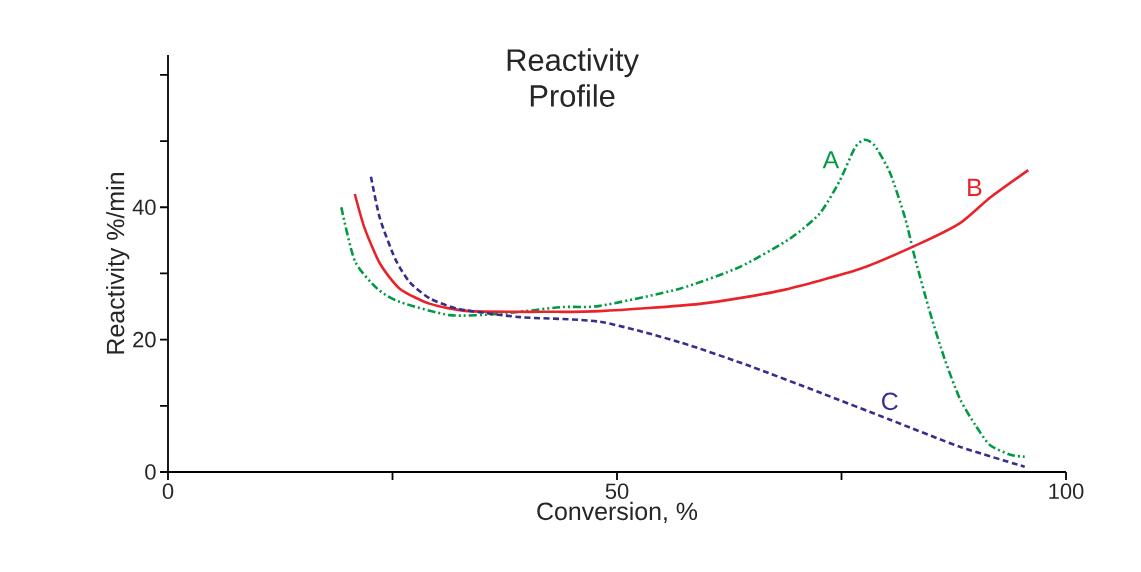 This screenshot has width=1141, height=572. I want to click on y-axis-title: Reactivity %/min, so click(118, 263).